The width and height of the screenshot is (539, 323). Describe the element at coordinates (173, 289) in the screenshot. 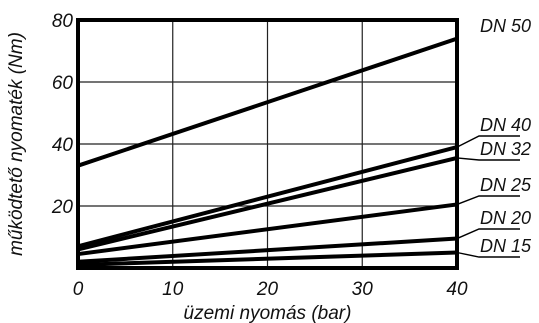

I see `x-tick-10: 10` at that location.